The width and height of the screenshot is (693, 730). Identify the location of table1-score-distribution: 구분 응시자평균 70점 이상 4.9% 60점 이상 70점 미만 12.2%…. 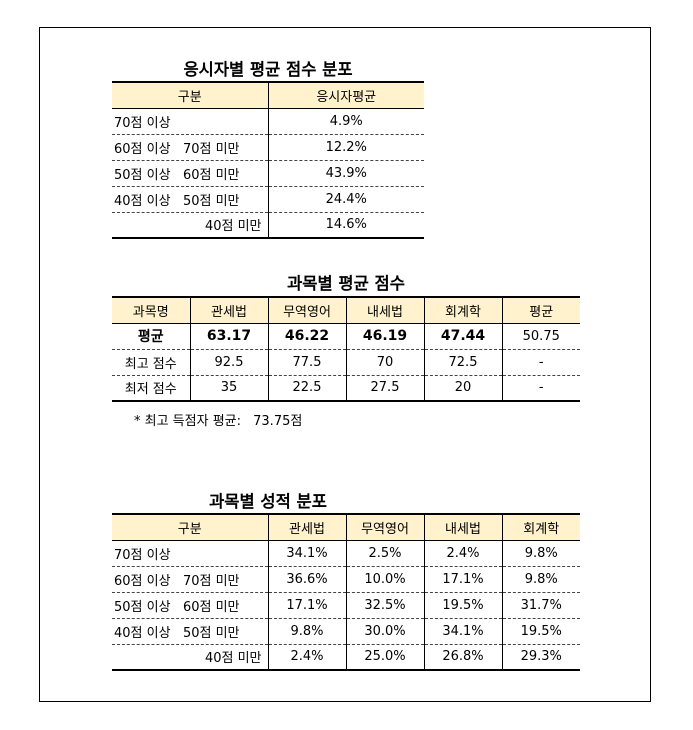
(268, 160).